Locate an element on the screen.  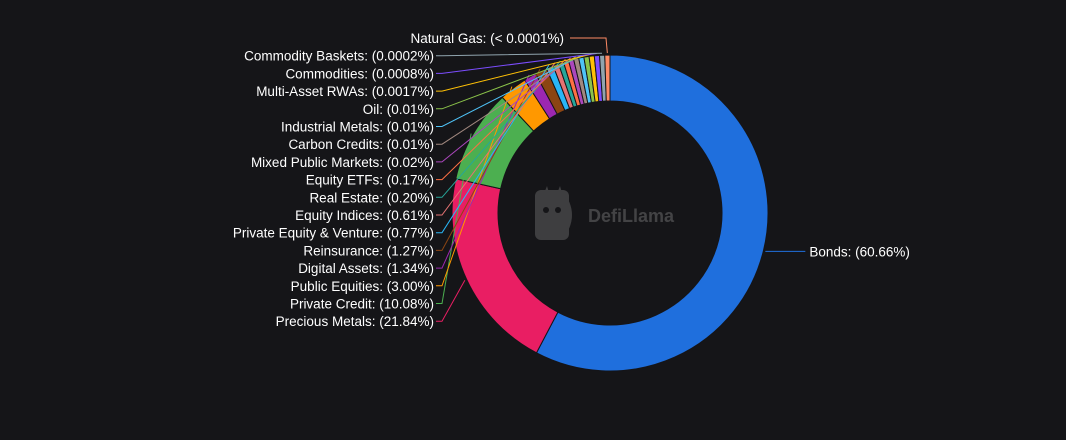
label-bonds: Bonds: (60.66%) is located at coordinates (859, 251).